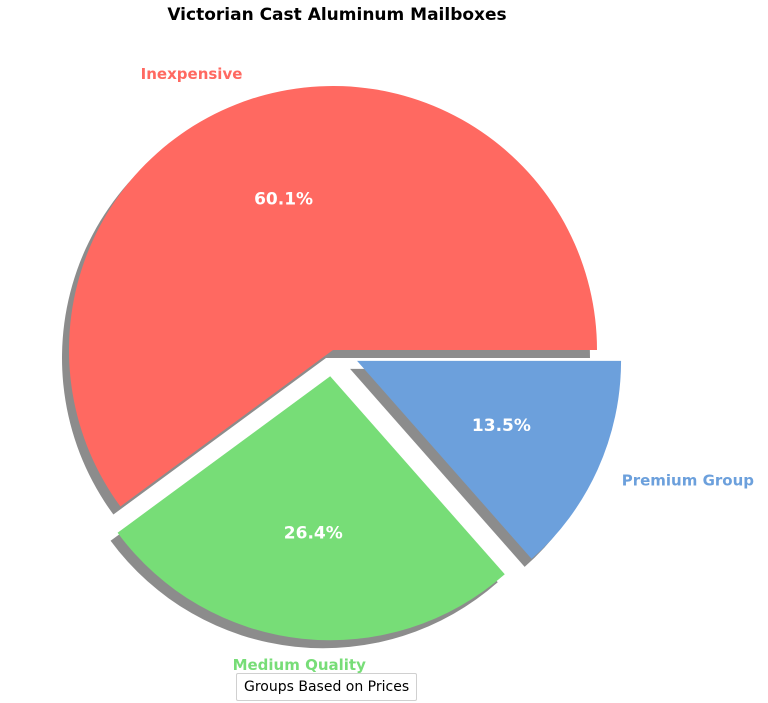  I want to click on slice-label-medium-quality: Medium Quality, so click(300, 665).